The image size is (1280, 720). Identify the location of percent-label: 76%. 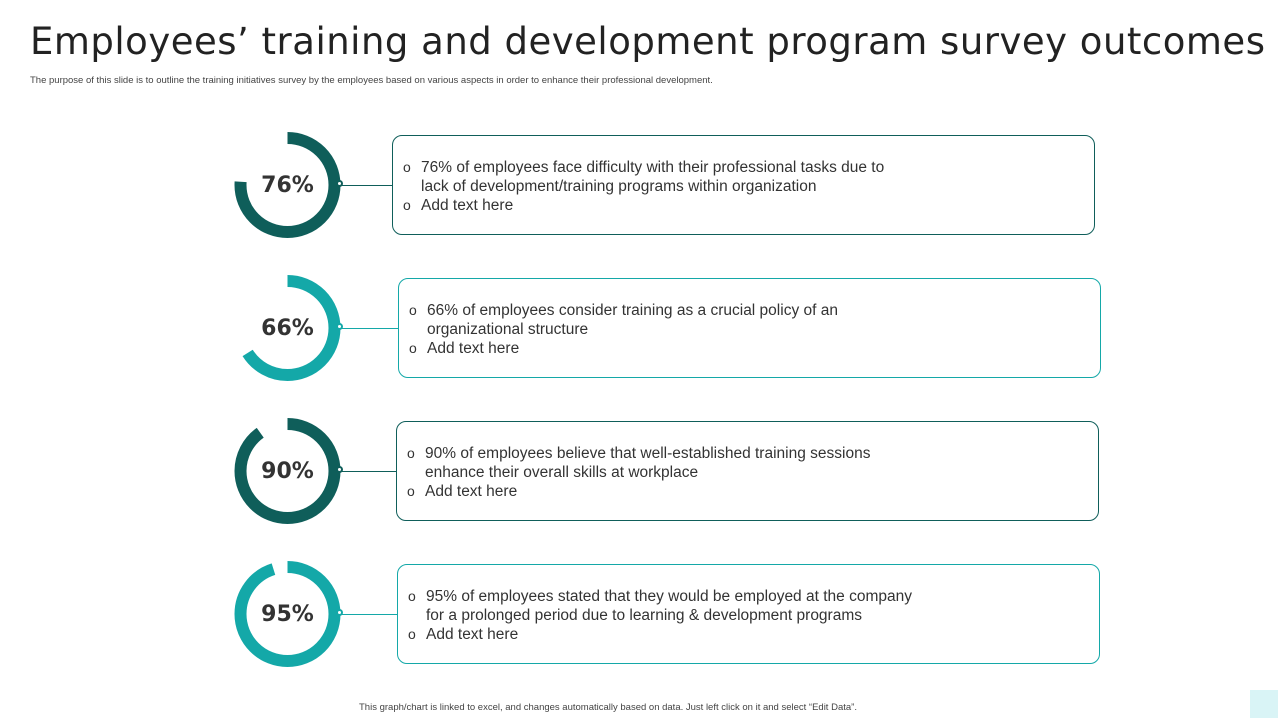
(287, 185).